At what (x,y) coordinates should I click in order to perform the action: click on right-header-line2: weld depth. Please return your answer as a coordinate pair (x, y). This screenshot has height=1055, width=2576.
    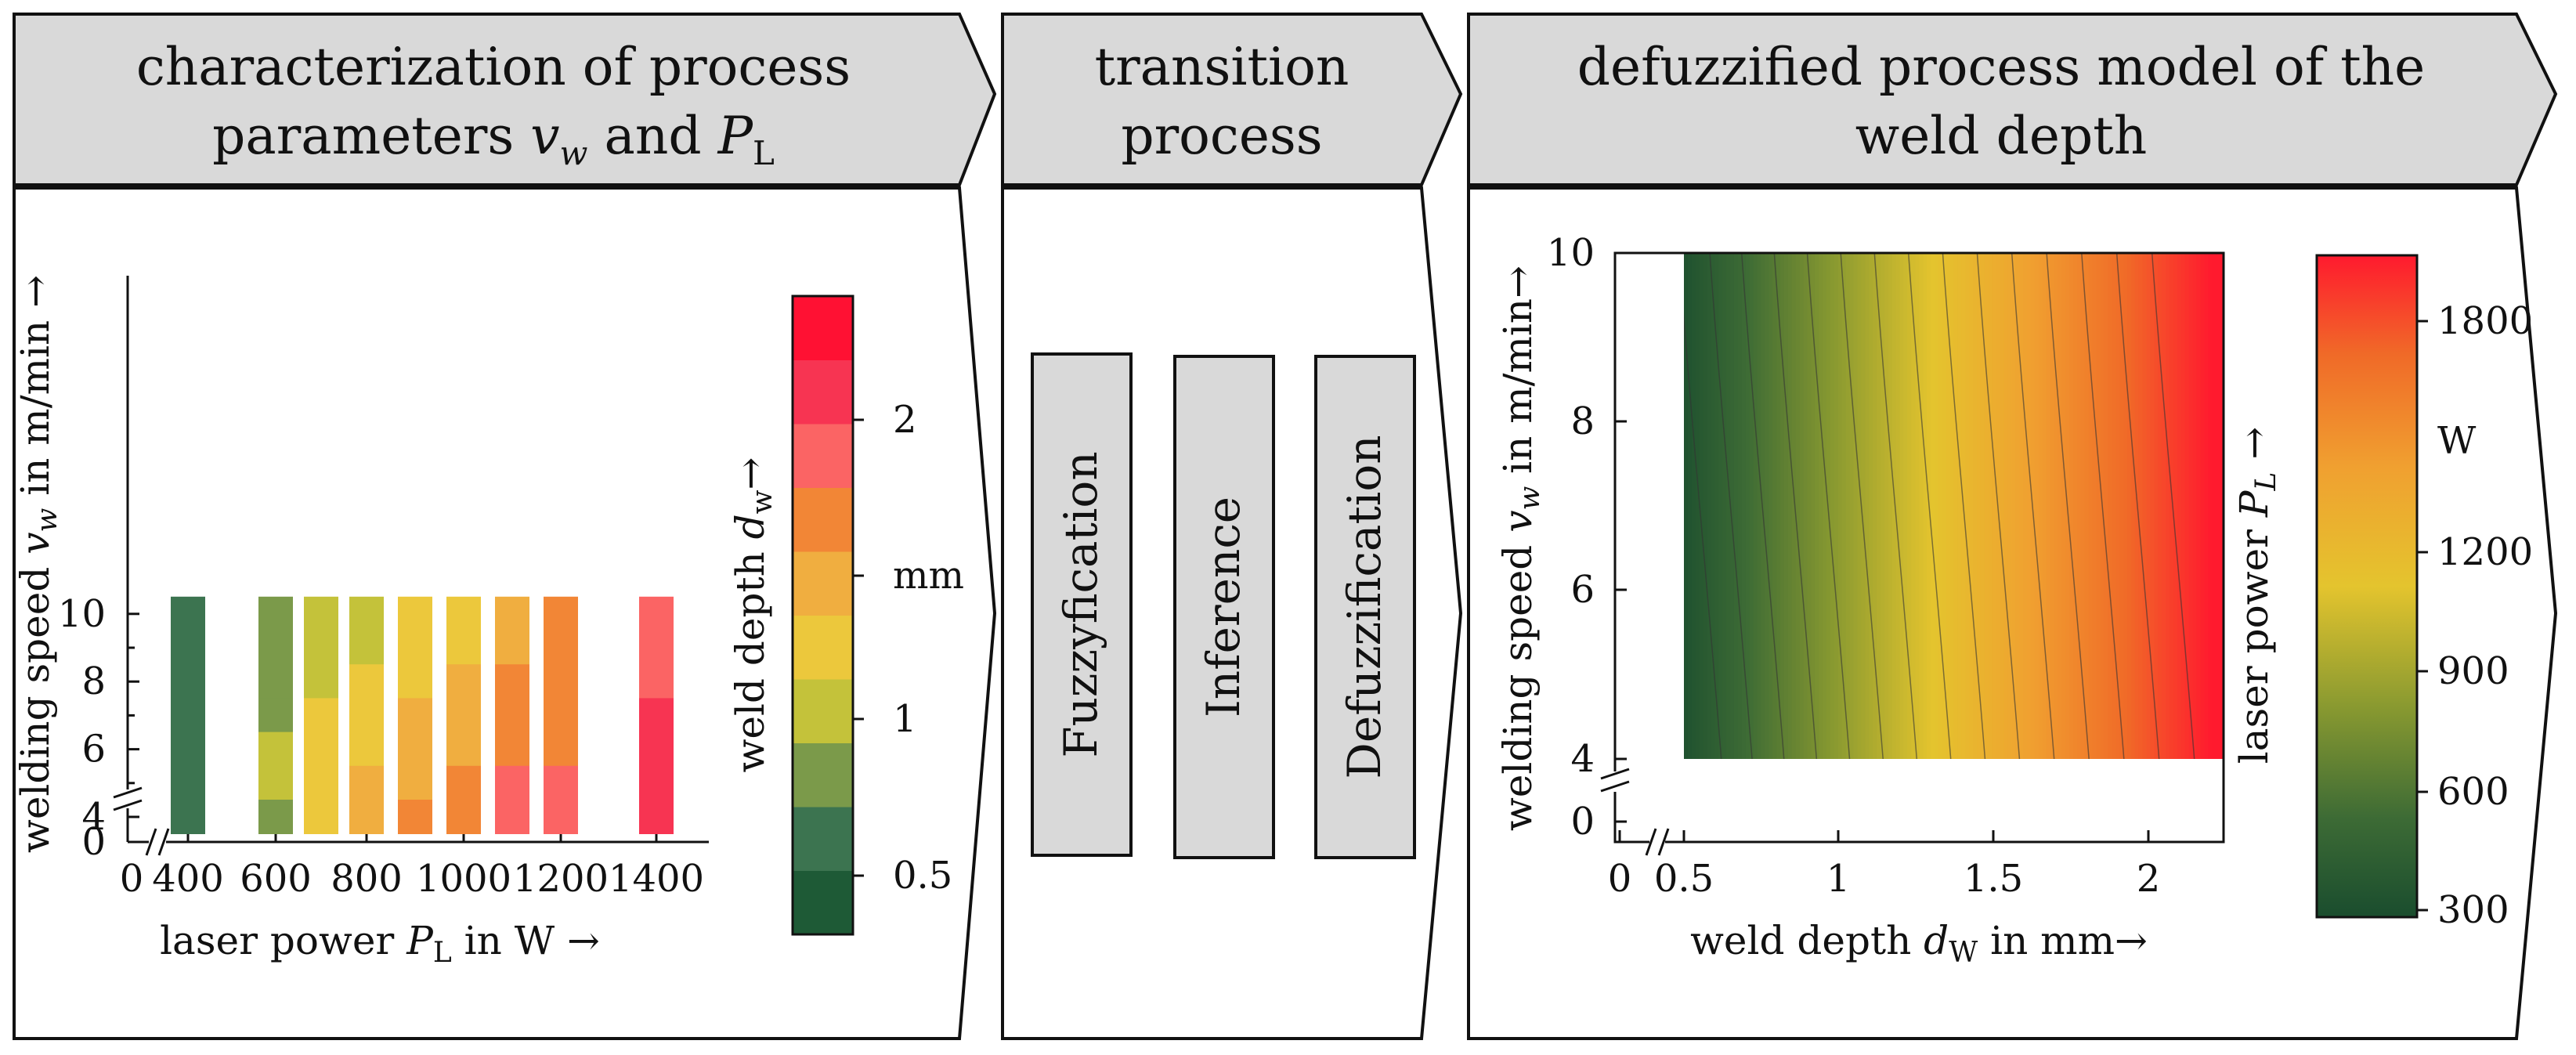
    Looking at the image, I should click on (2001, 136).